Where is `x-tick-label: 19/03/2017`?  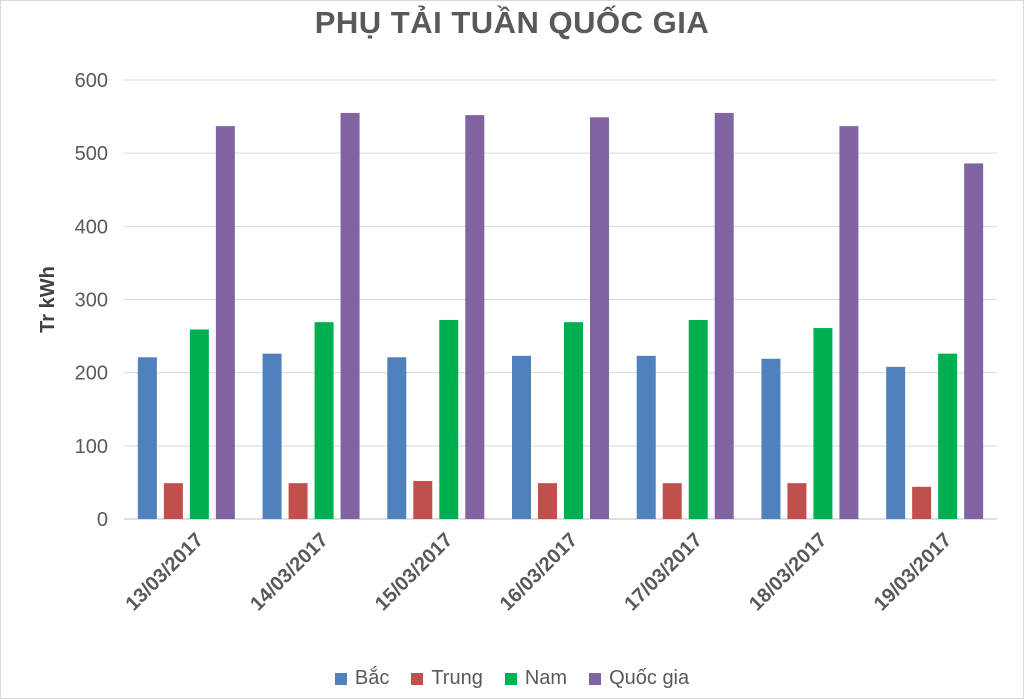 x-tick-label: 19/03/2017 is located at coordinates (913, 572).